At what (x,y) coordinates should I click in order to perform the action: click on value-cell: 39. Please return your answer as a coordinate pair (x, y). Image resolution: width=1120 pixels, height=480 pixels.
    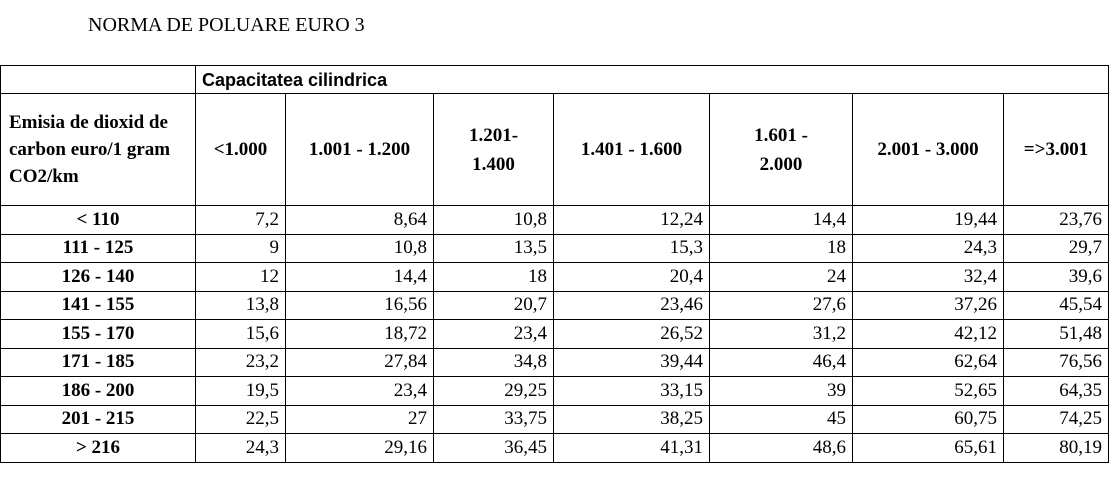
    Looking at the image, I should click on (781, 391).